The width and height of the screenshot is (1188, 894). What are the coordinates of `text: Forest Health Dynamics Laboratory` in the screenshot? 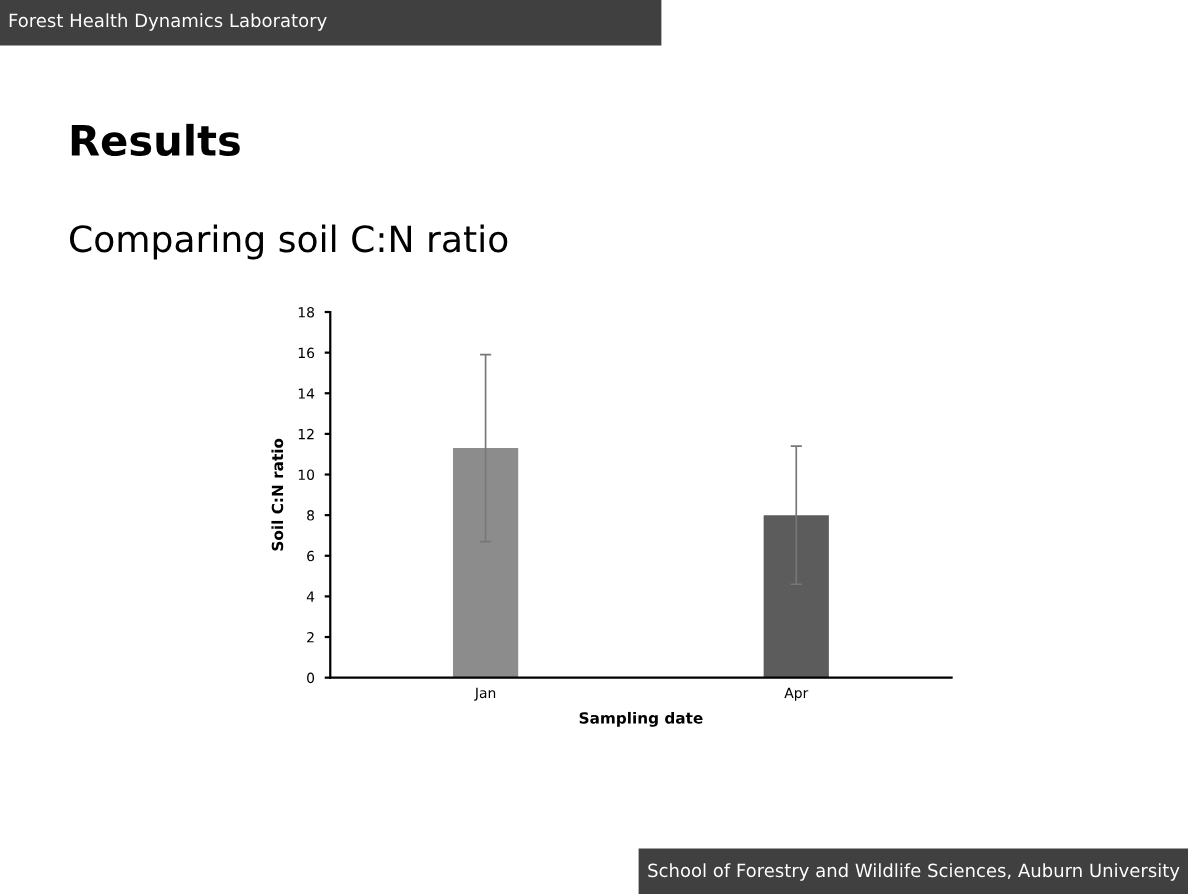 It's located at (168, 22).